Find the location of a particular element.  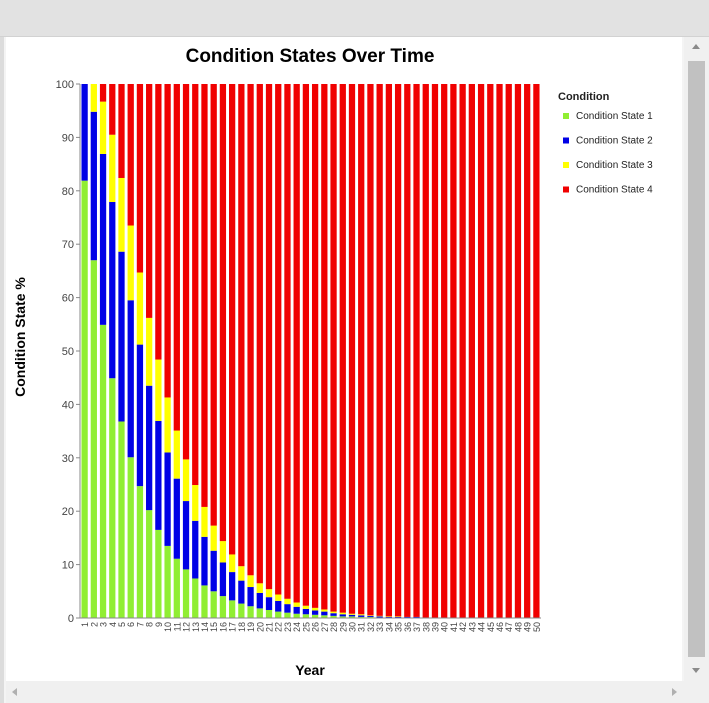

scroll-down-button is located at coordinates (696, 670).